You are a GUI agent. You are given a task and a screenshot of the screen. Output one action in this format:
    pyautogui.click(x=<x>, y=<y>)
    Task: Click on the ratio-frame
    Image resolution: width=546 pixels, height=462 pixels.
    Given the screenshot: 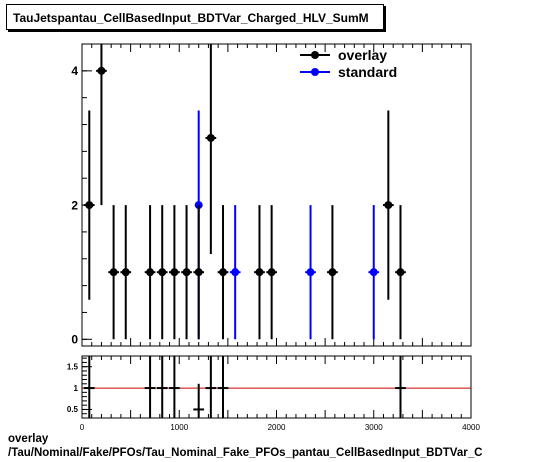 What is the action you would take?
    pyautogui.click(x=276, y=387)
    